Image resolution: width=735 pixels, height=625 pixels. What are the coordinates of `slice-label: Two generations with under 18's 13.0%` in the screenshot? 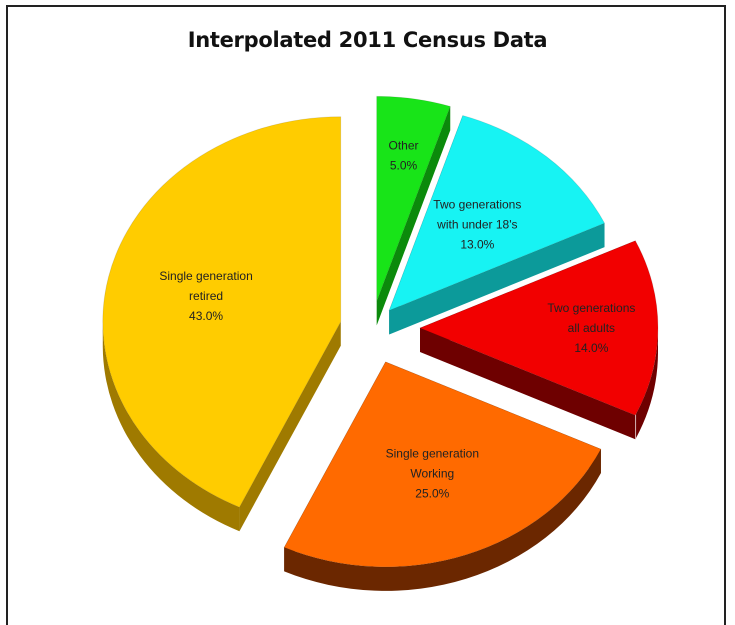 It's located at (477, 224).